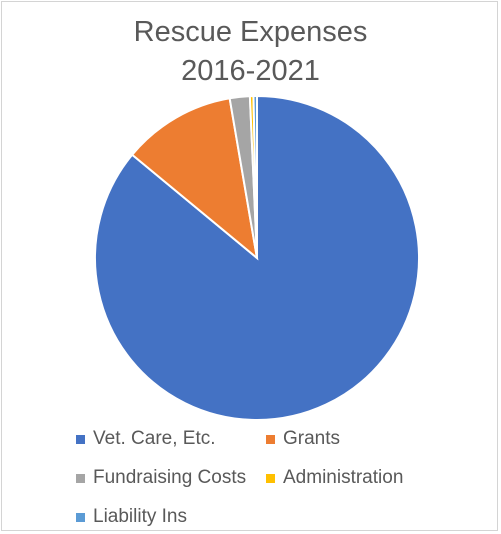  What do you see at coordinates (140, 516) in the screenshot?
I see `legend-label-liability-ins: Liability Ins` at bounding box center [140, 516].